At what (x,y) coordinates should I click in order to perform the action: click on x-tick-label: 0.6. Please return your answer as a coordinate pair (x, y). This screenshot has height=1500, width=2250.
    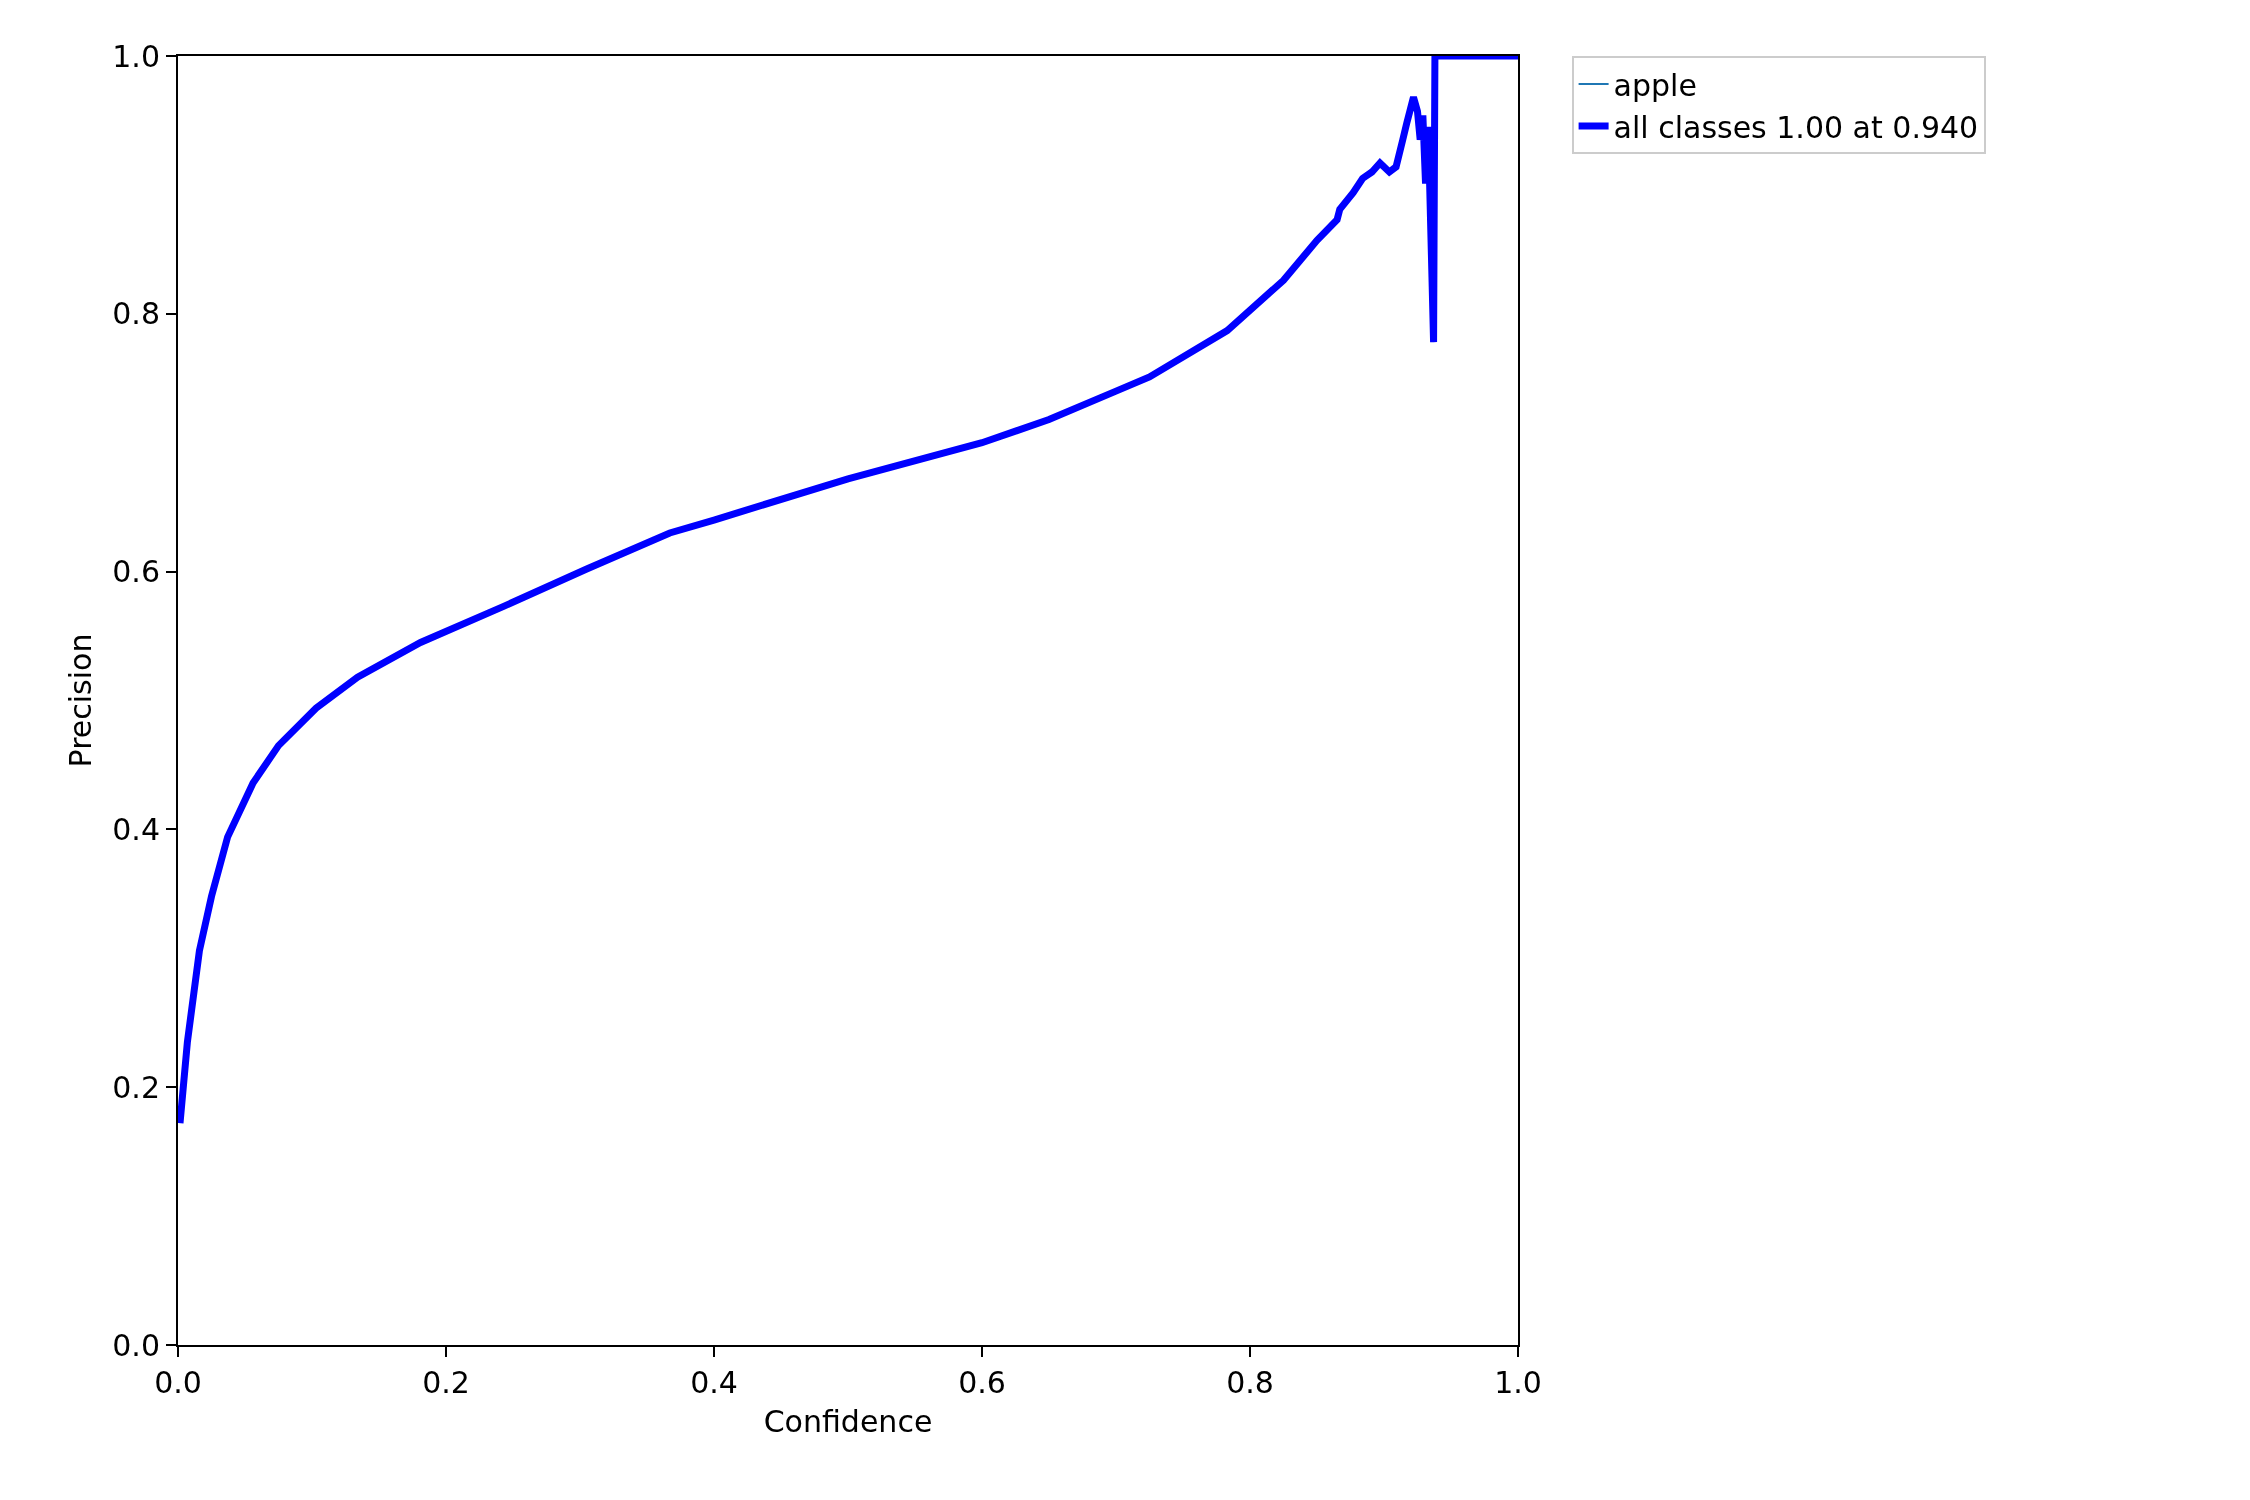
    Looking at the image, I should click on (982, 1382).